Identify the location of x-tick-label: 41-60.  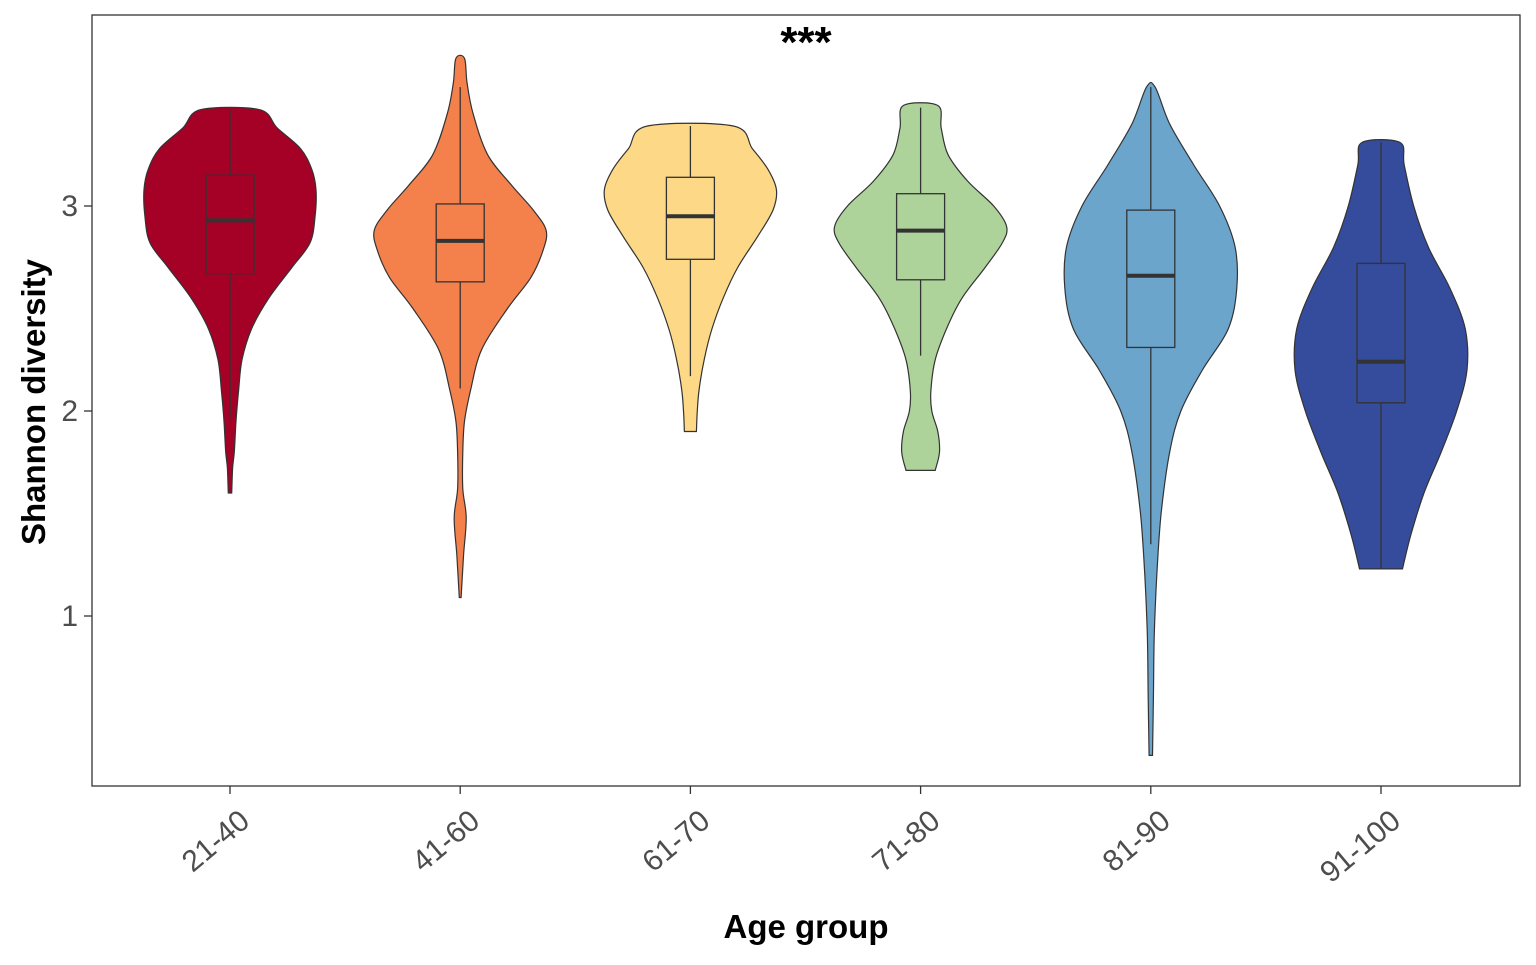
(446, 841).